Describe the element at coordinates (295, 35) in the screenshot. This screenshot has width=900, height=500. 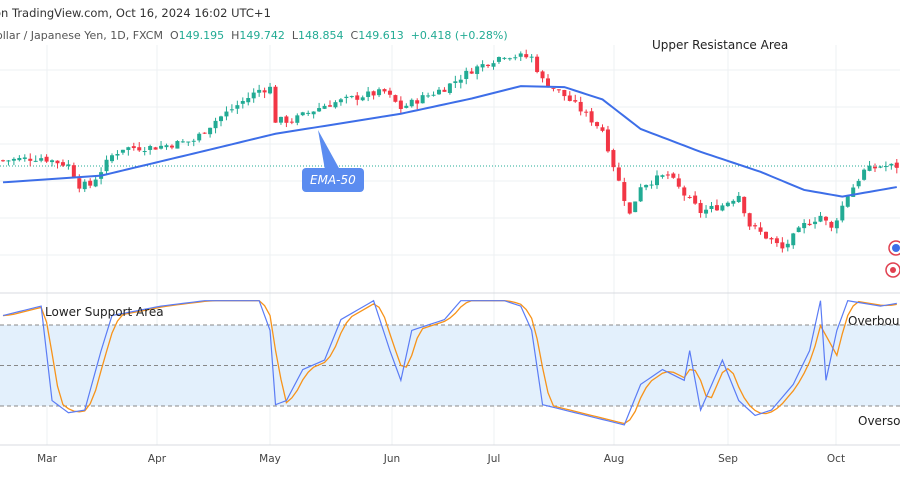
I see `low-label: L` at that location.